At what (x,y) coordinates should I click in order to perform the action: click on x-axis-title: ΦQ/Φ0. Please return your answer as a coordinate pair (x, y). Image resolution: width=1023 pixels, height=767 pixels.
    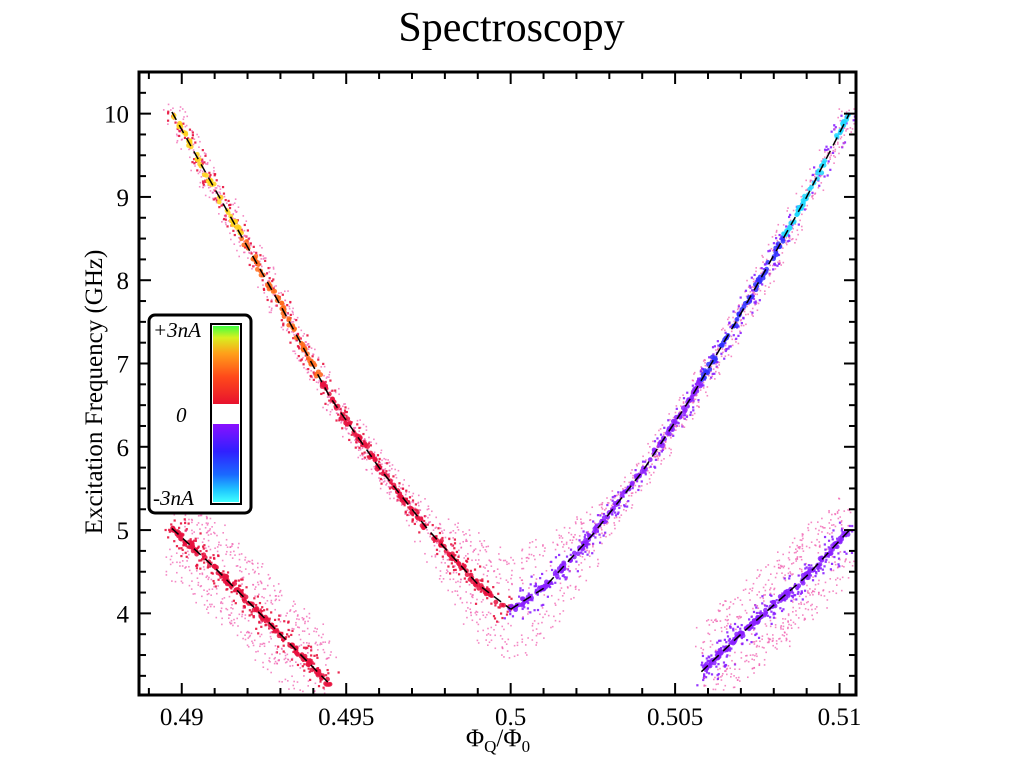
    Looking at the image, I should click on (498, 740).